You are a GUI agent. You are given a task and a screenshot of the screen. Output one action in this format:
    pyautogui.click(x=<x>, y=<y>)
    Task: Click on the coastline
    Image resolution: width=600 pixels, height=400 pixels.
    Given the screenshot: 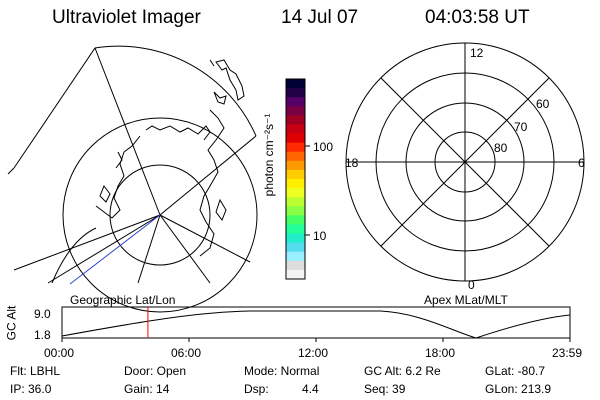 What is the action you would take?
    pyautogui.click(x=170, y=158)
    